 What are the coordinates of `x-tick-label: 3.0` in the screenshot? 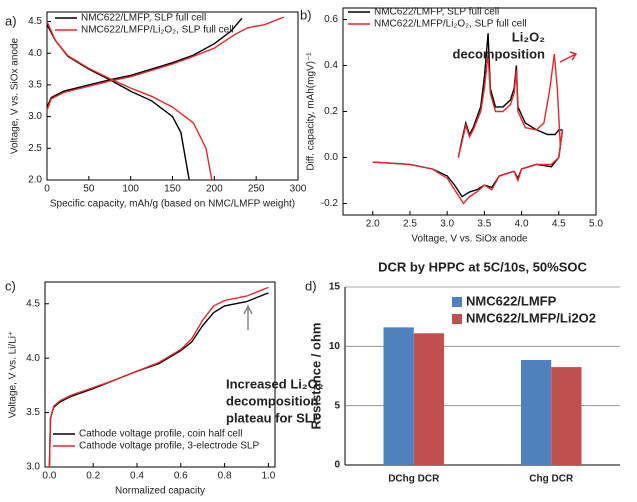 It's located at (447, 224).